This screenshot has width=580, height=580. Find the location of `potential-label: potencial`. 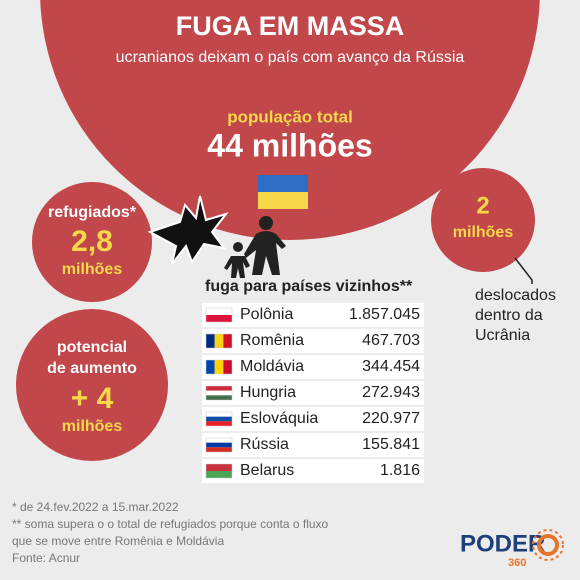

potential-label: potencial is located at coordinates (92, 347).